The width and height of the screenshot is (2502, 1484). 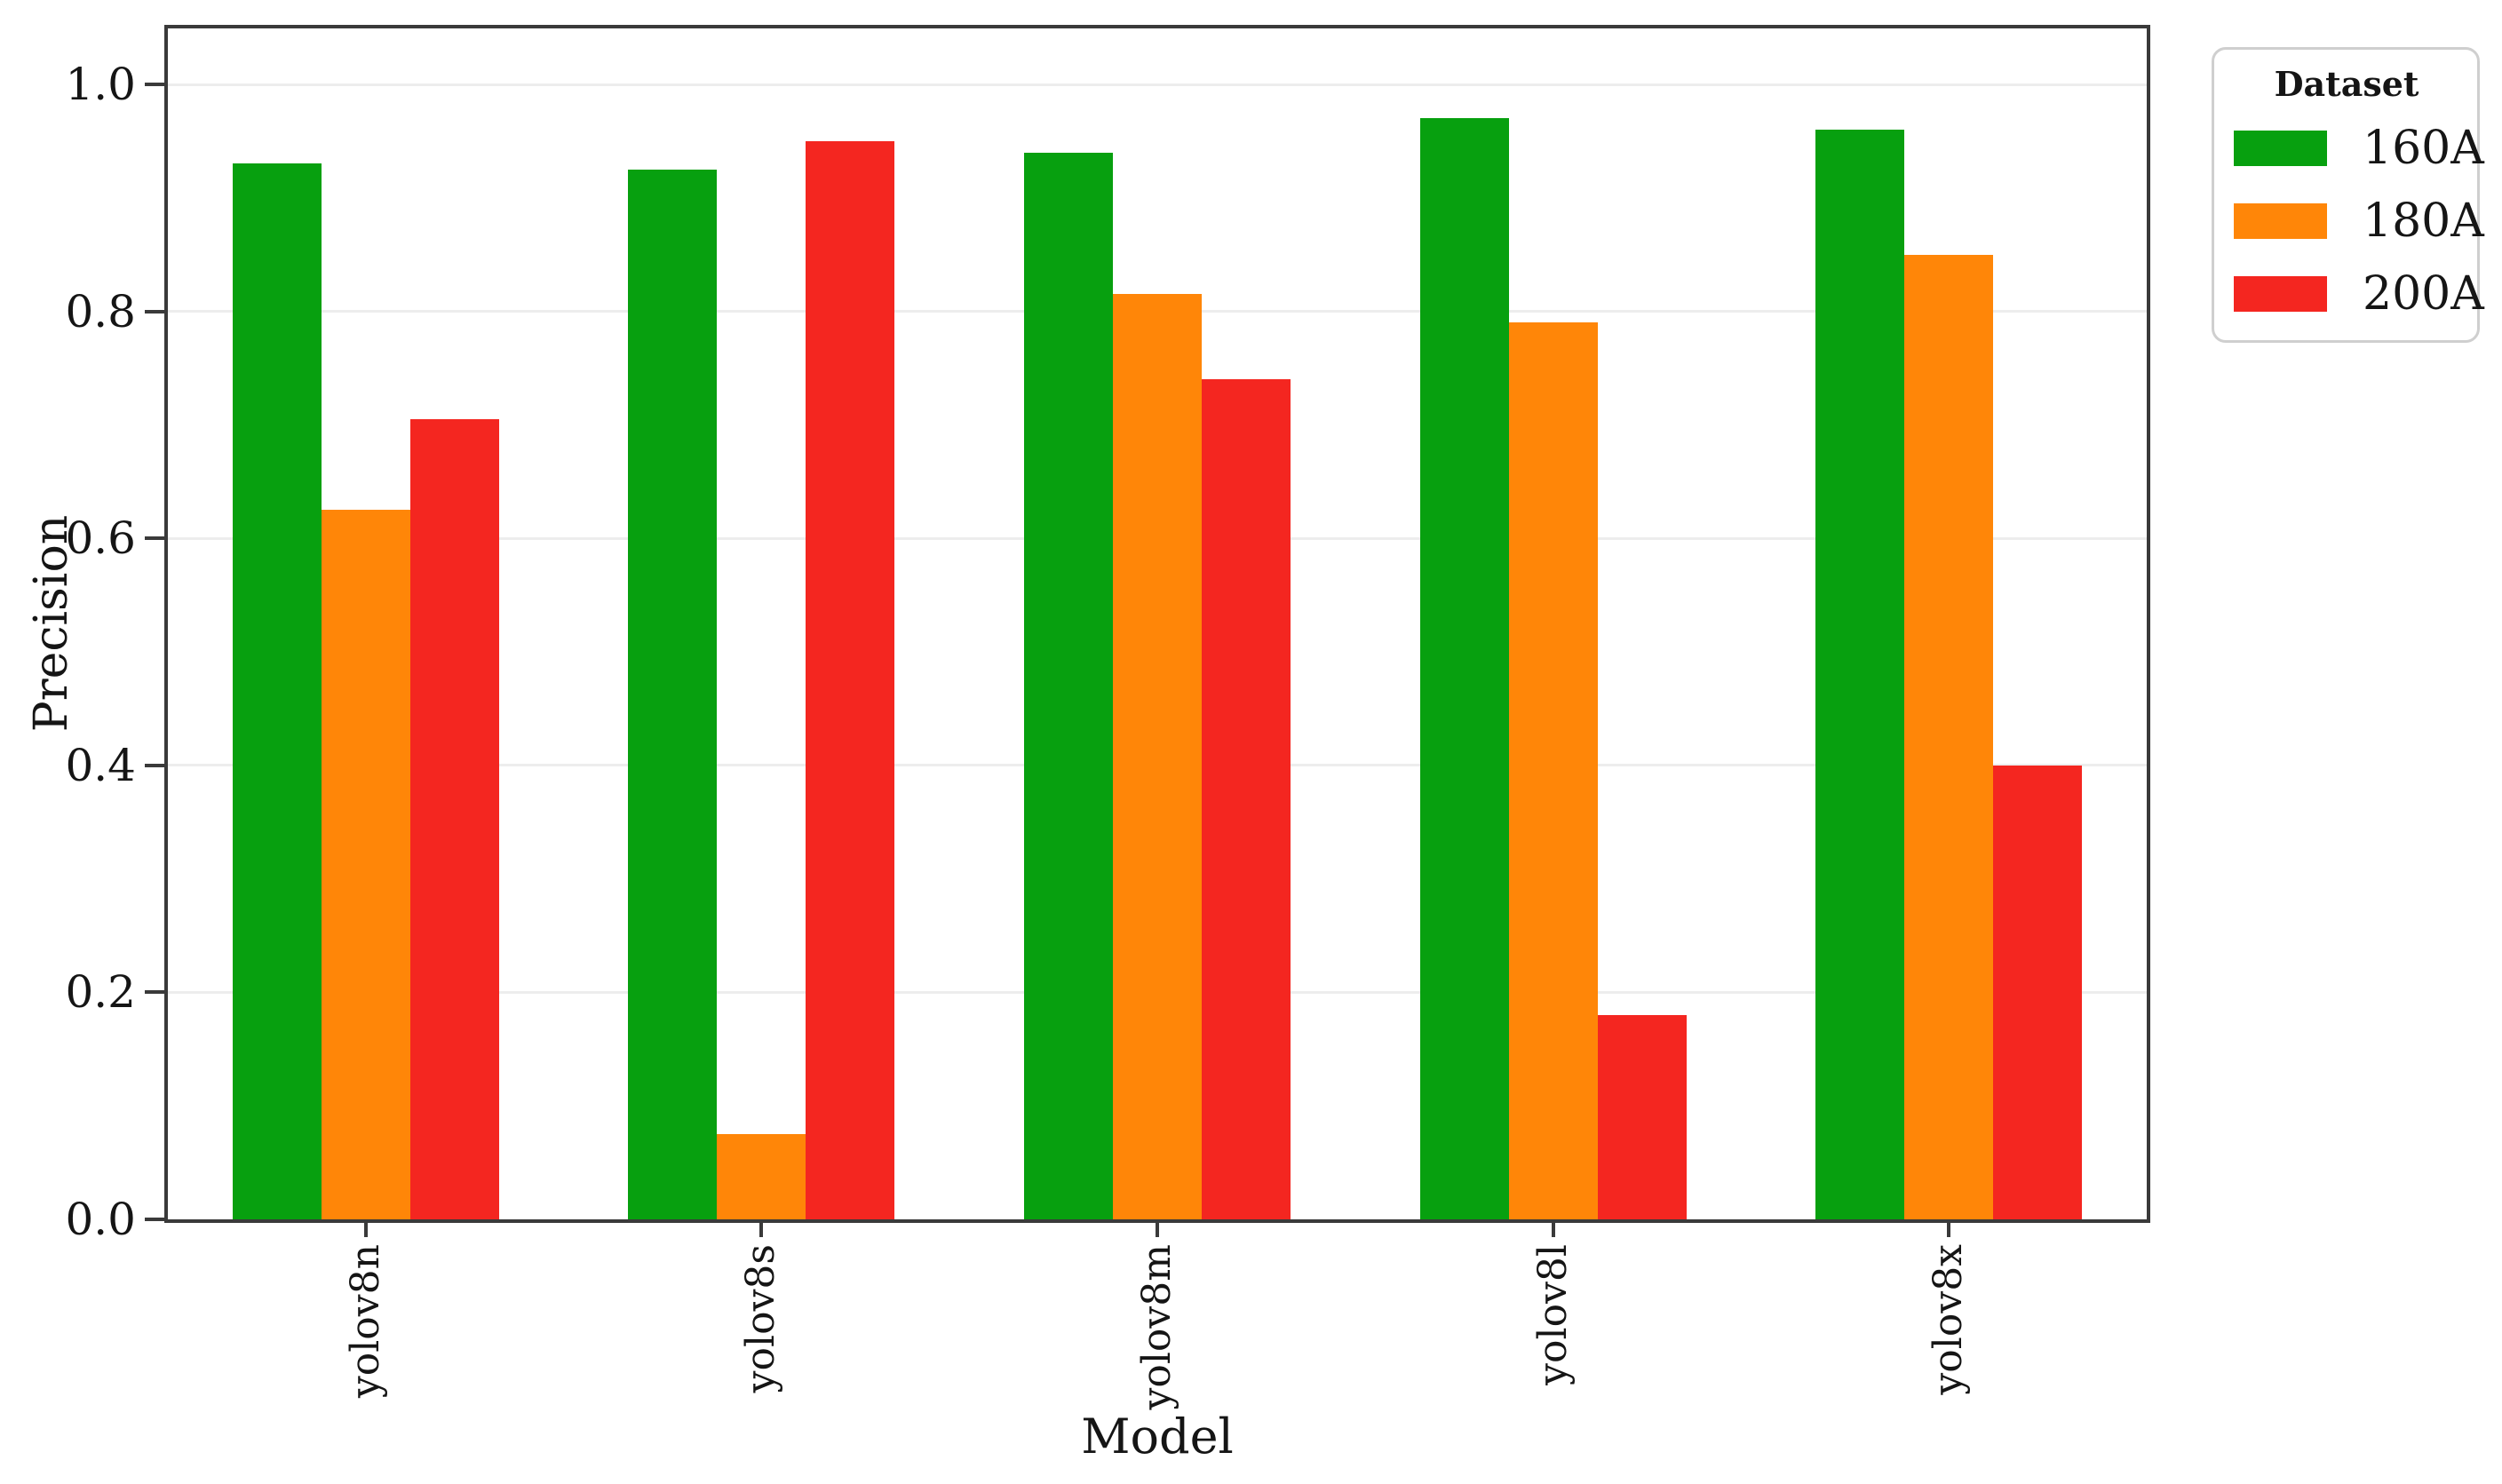 What do you see at coordinates (2280, 294) in the screenshot?
I see `legend-swatch-200A` at bounding box center [2280, 294].